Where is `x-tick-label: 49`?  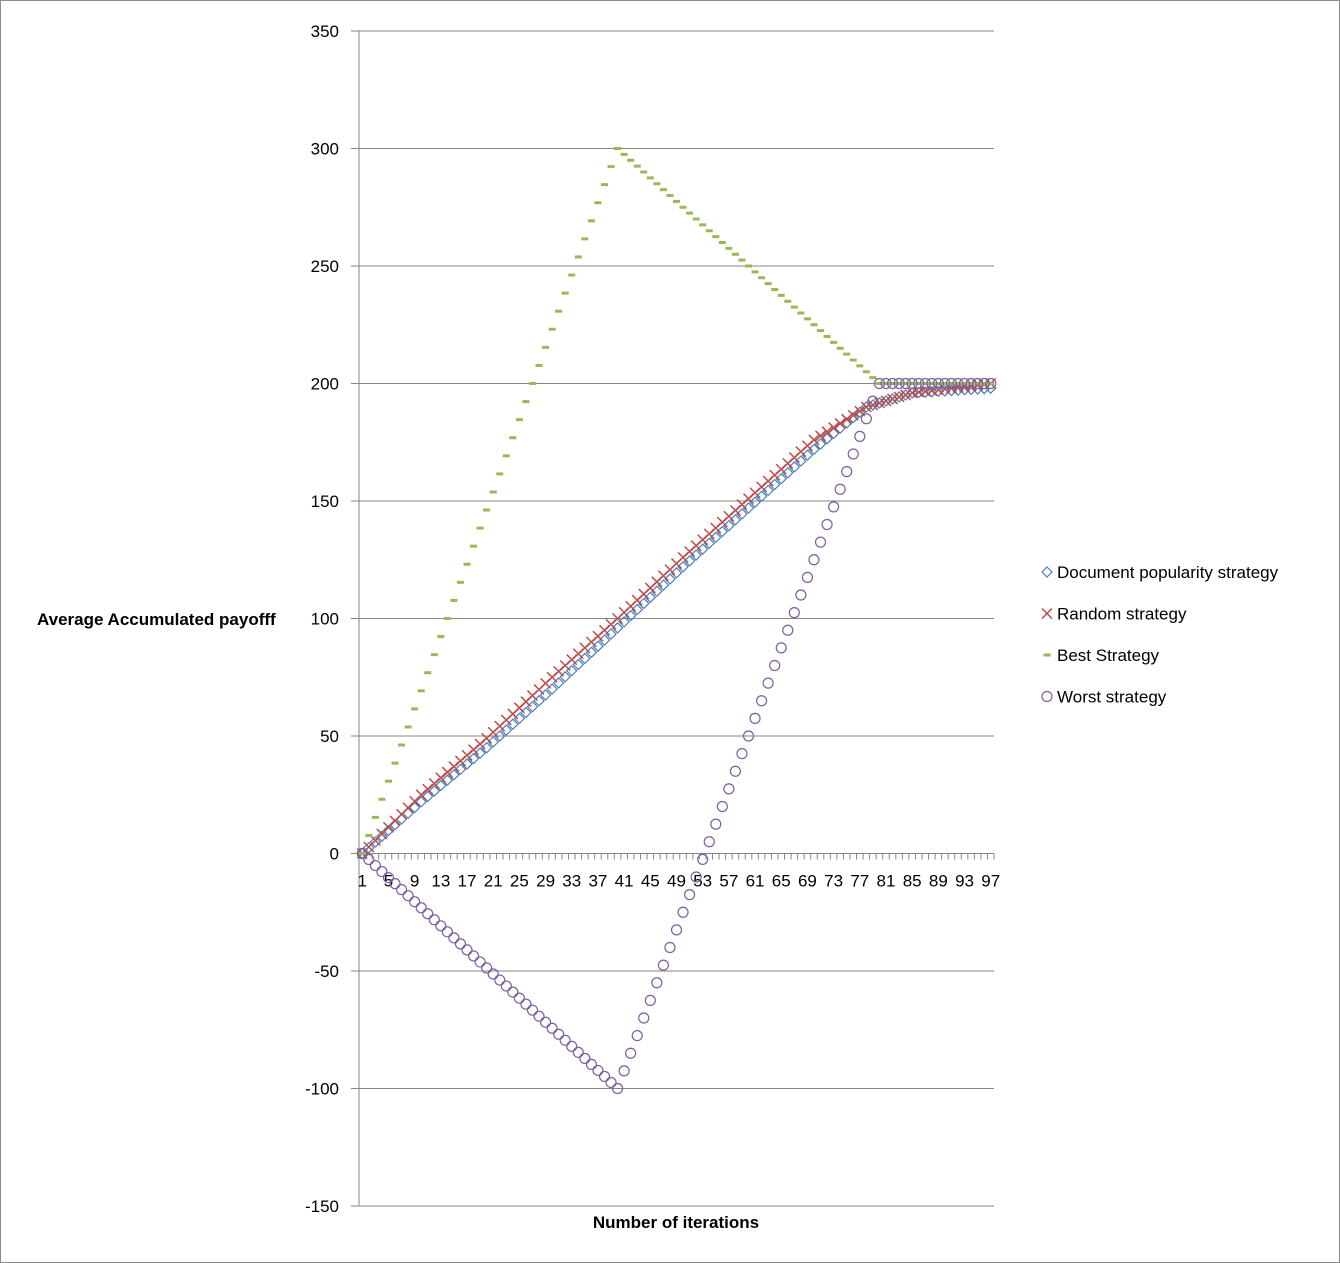
x-tick-label: 49 is located at coordinates (676, 881).